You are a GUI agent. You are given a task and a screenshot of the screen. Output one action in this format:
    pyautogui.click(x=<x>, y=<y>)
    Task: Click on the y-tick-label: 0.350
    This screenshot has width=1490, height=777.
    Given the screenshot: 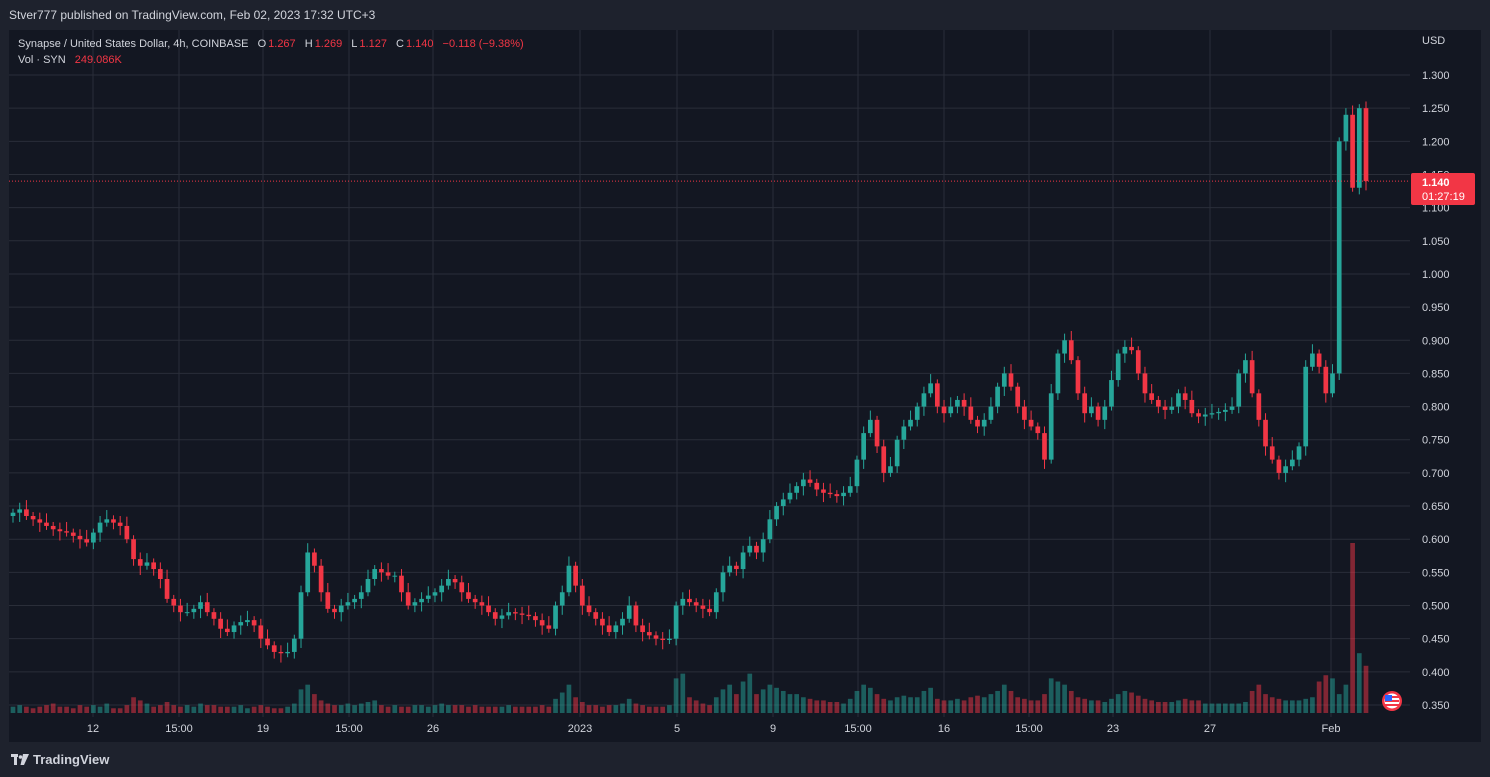 What is the action you would take?
    pyautogui.click(x=1436, y=706)
    